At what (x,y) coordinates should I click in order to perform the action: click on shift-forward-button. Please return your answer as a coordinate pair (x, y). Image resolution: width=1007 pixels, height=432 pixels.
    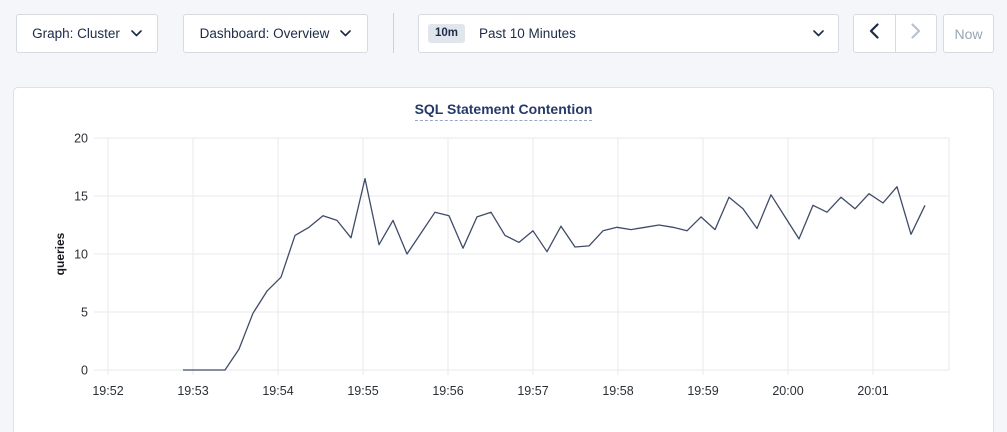
    Looking at the image, I should click on (915, 33).